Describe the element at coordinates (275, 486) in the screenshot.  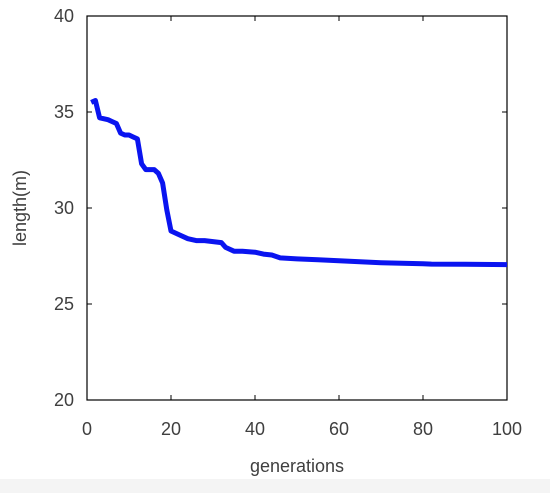
I see `bottom-strip` at that location.